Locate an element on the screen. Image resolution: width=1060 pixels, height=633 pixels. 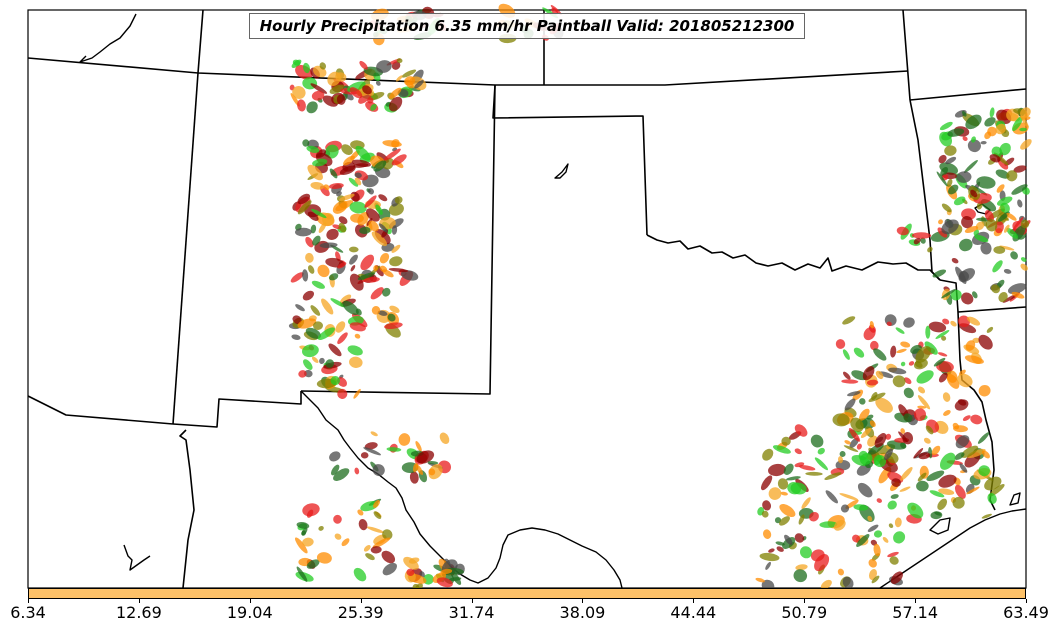
state-line-mo-ok is located at coordinates (968, 94).